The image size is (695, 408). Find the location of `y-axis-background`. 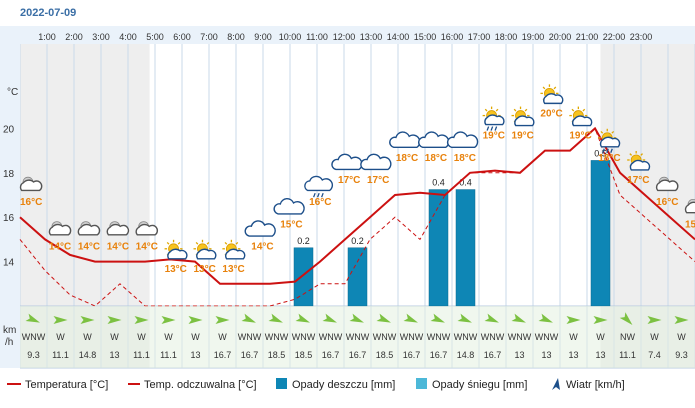

y-axis-background is located at coordinates (10, 197).